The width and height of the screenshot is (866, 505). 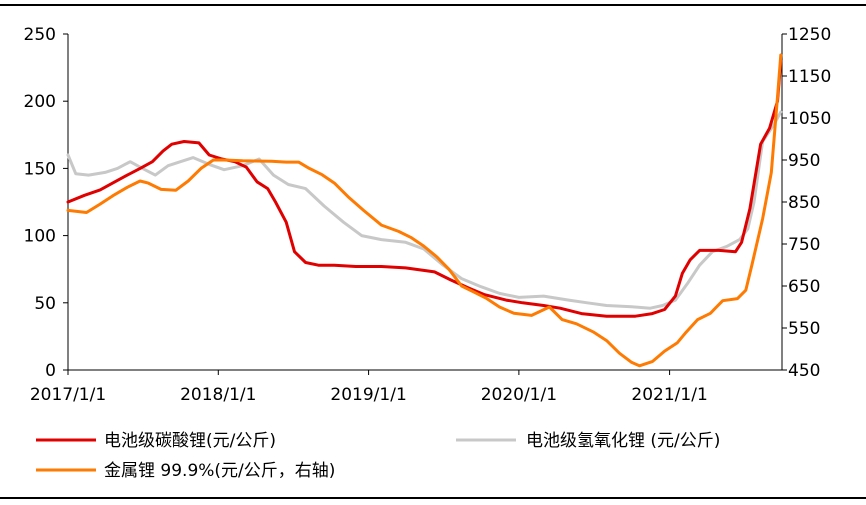 I want to click on legend-label-lithium-hydroxide: 电池级氢氧化锂 (元/公斤), so click(x=623, y=441).